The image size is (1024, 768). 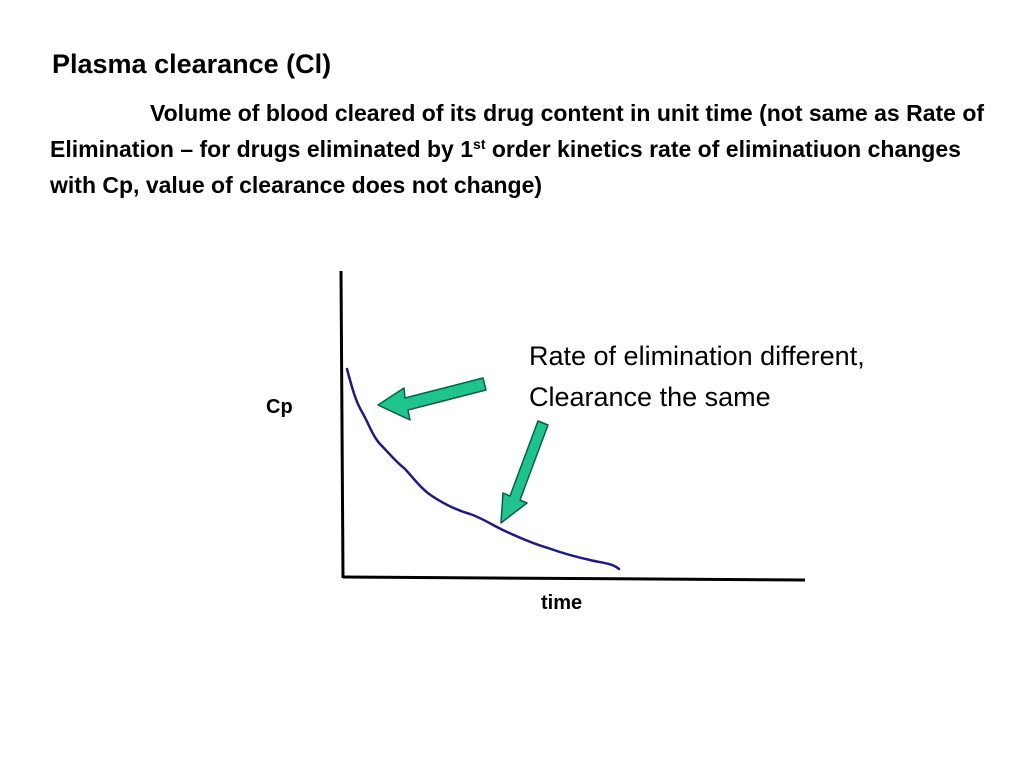 What do you see at coordinates (697, 356) in the screenshot?
I see `annotation-line-1: Rate of elimination different,` at bounding box center [697, 356].